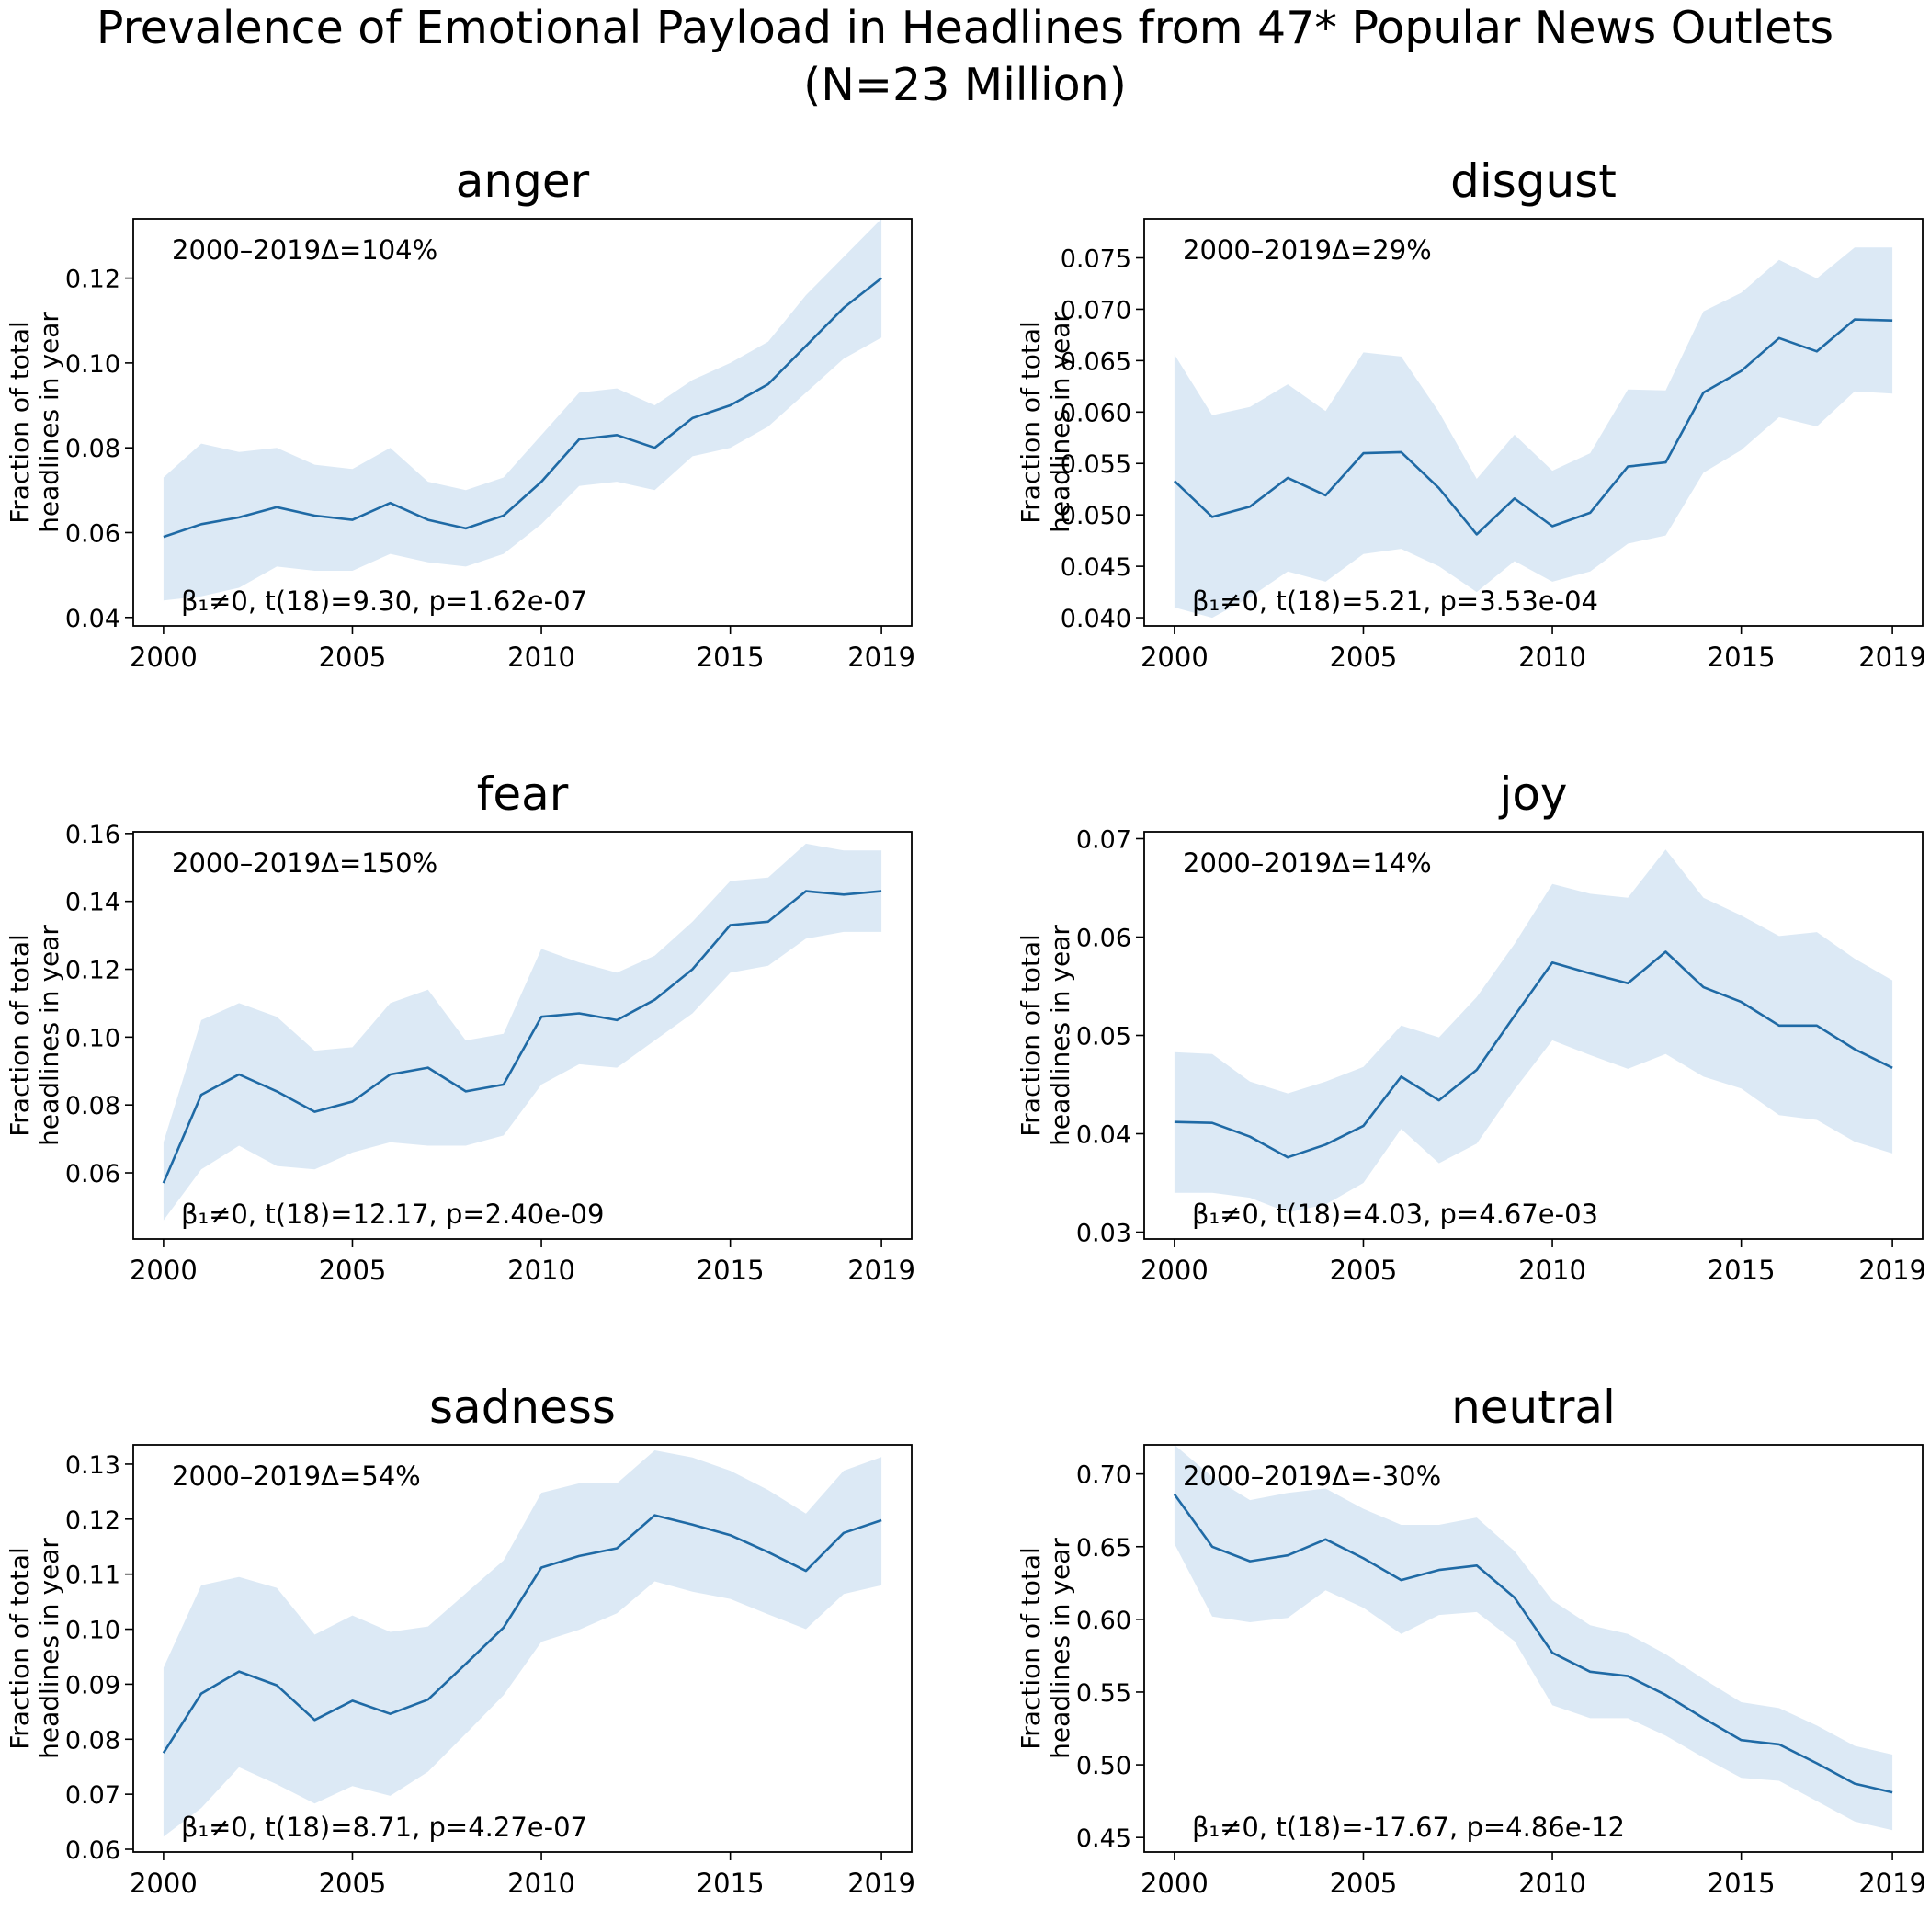 This screenshot has height=1932, width=1930. What do you see at coordinates (1104, 1234) in the screenshot?
I see `joy-y-tick-label: 0.03` at bounding box center [1104, 1234].